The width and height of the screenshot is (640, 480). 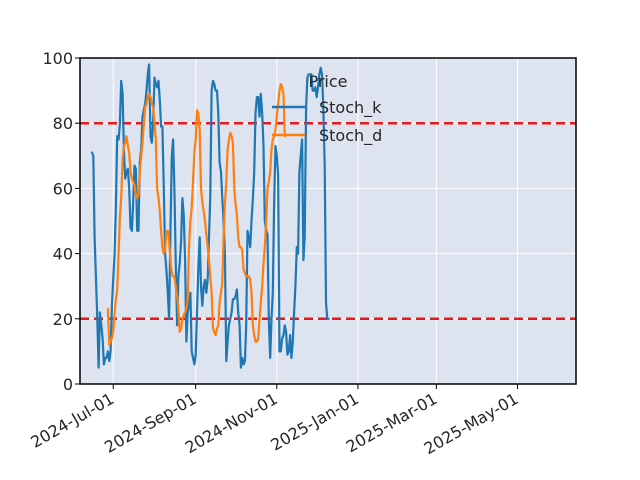 What do you see at coordinates (63, 188) in the screenshot?
I see `y-tick-label: 60` at bounding box center [63, 188].